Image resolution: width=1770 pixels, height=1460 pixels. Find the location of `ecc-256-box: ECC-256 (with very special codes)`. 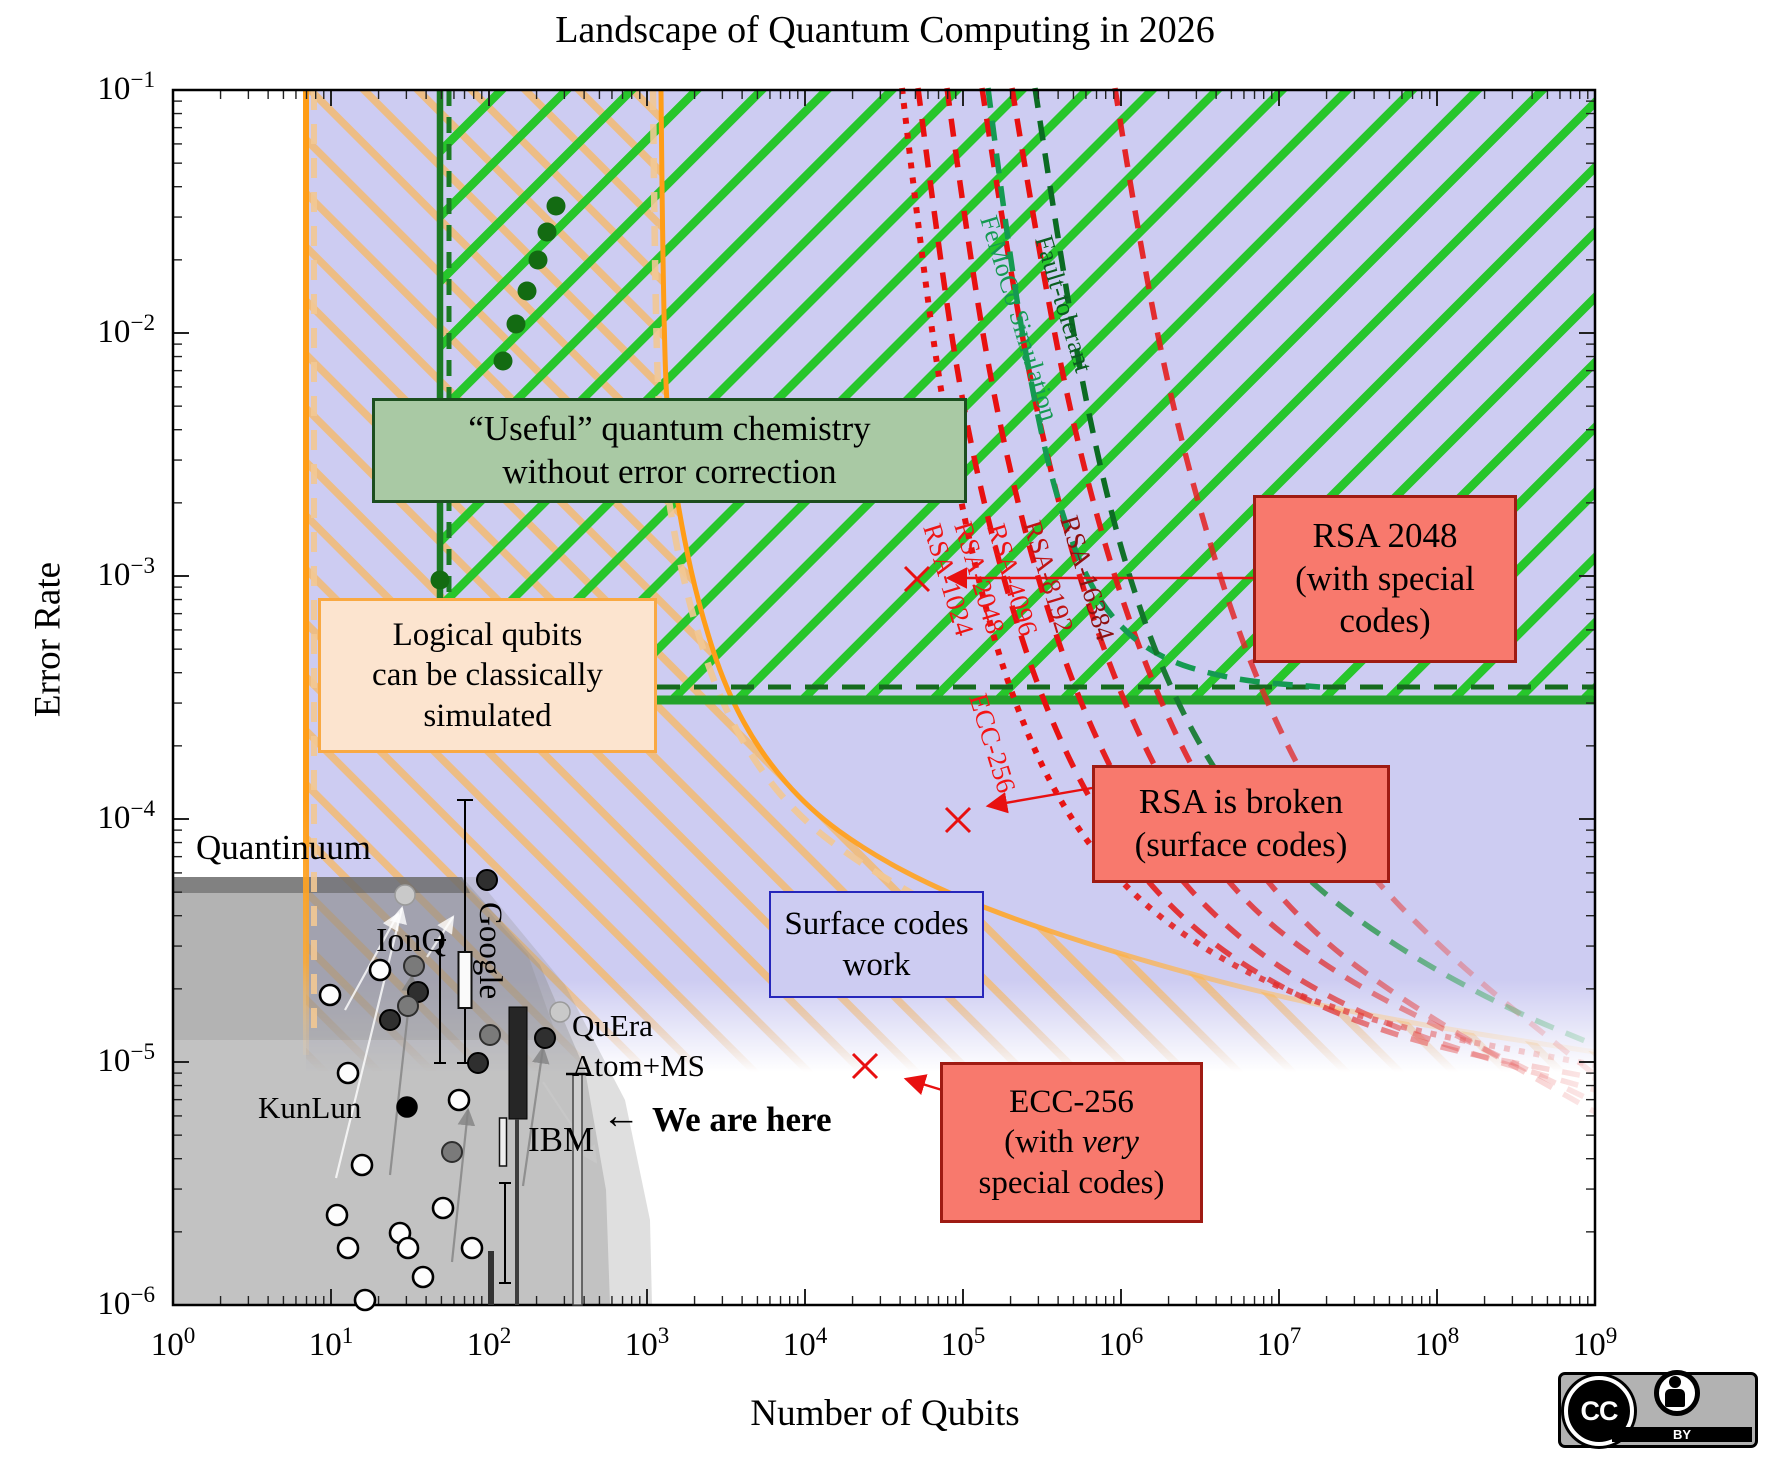

ecc-256-box: ECC-256 (with very special codes) is located at coordinates (1071, 1142).